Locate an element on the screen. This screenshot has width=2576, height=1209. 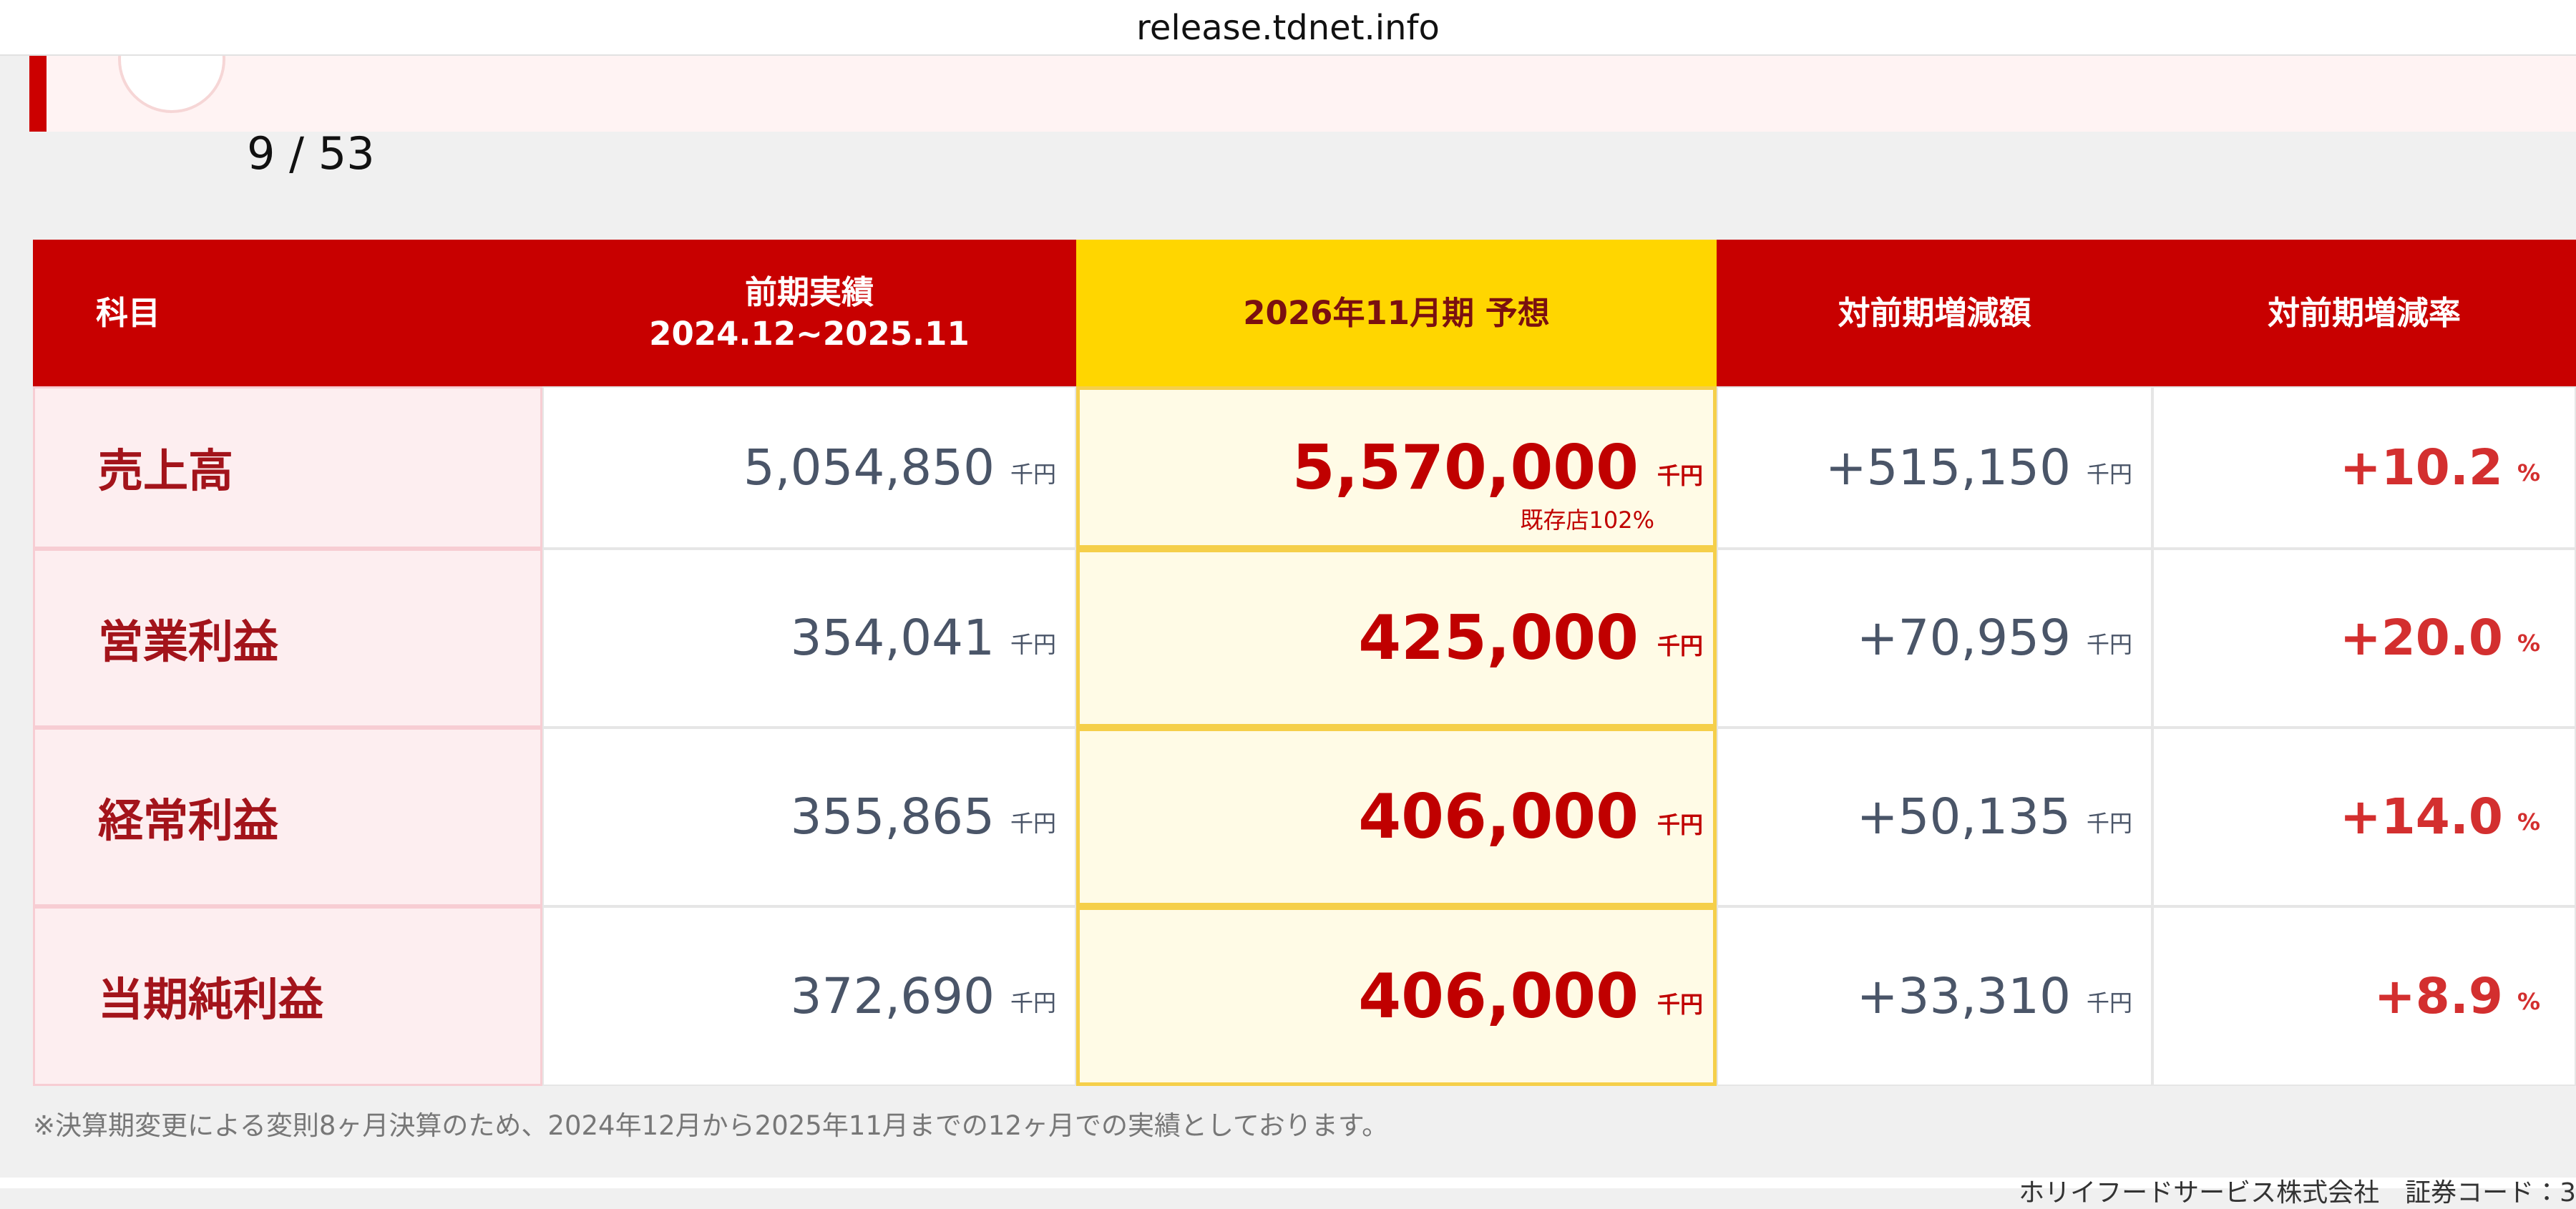
page-indicator: 9 / 53 is located at coordinates (311, 154).